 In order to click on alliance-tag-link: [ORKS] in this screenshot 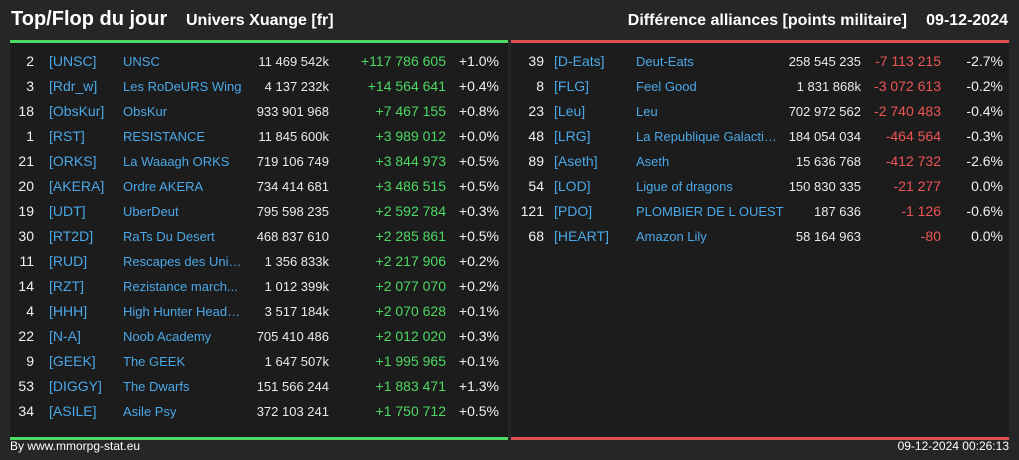, I will do `click(73, 161)`.